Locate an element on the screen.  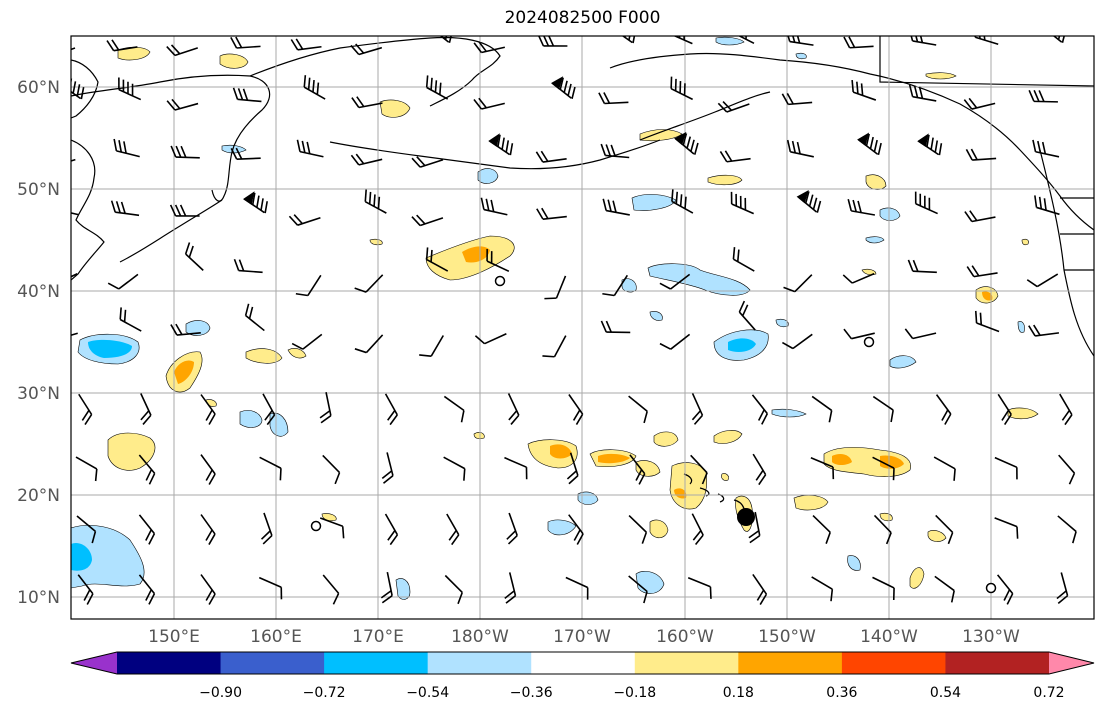
colorbar-tick-label: −0.18 is located at coordinates (634, 693).